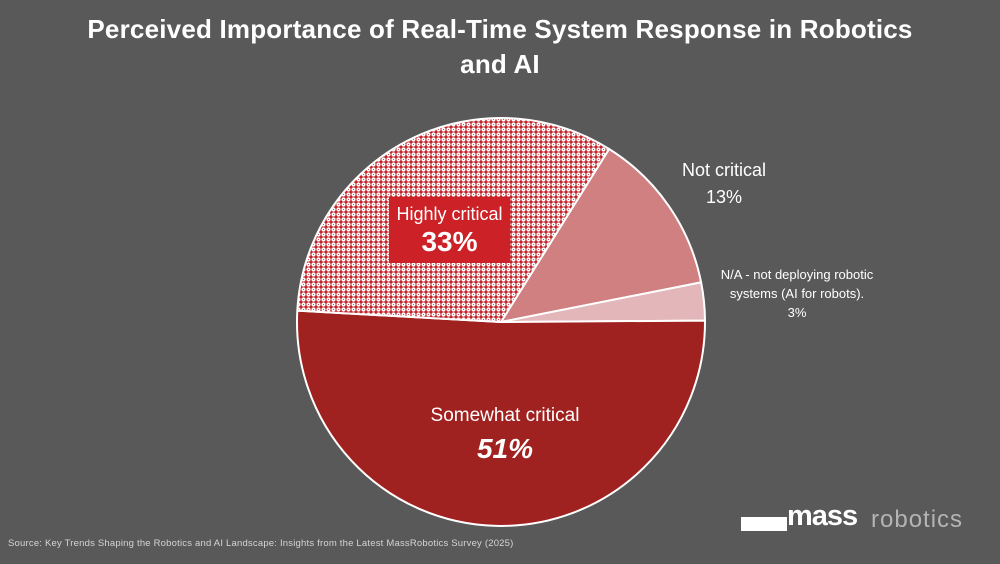 The width and height of the screenshot is (1000, 564). I want to click on highly-critical-percent: 33%, so click(449, 241).